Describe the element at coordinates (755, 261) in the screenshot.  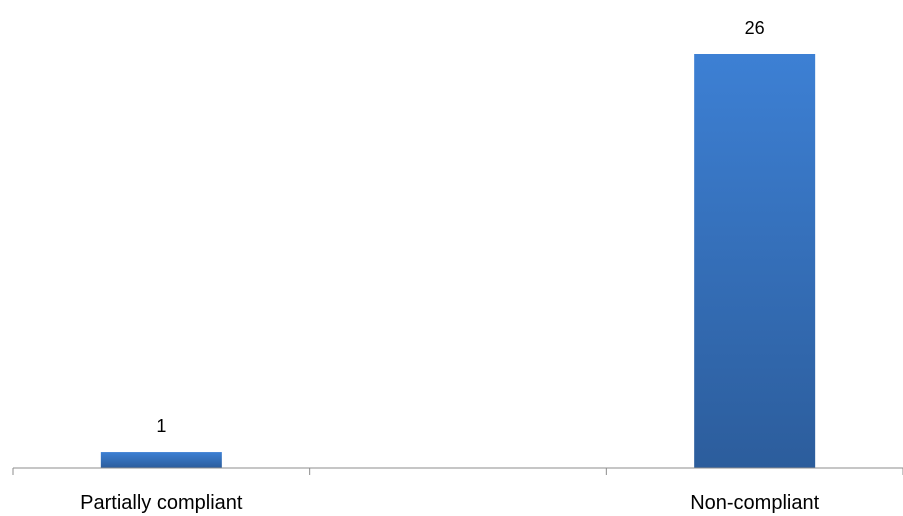
I see `bar-non-compliant` at that location.